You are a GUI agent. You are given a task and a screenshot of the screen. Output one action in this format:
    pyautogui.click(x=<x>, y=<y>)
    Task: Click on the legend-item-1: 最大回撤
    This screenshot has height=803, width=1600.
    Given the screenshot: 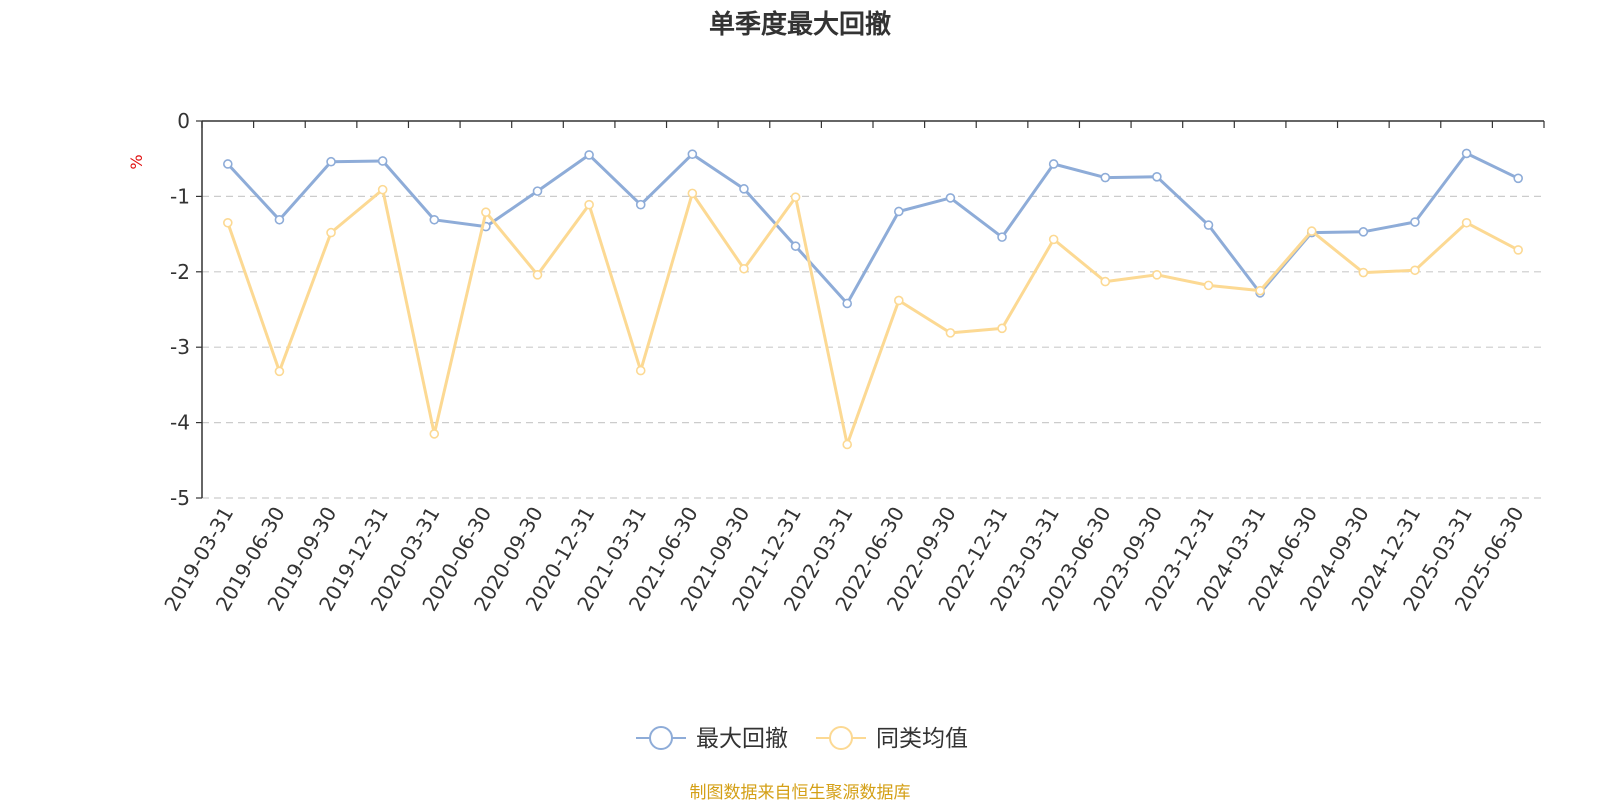 What is the action you would take?
    pyautogui.click(x=712, y=739)
    